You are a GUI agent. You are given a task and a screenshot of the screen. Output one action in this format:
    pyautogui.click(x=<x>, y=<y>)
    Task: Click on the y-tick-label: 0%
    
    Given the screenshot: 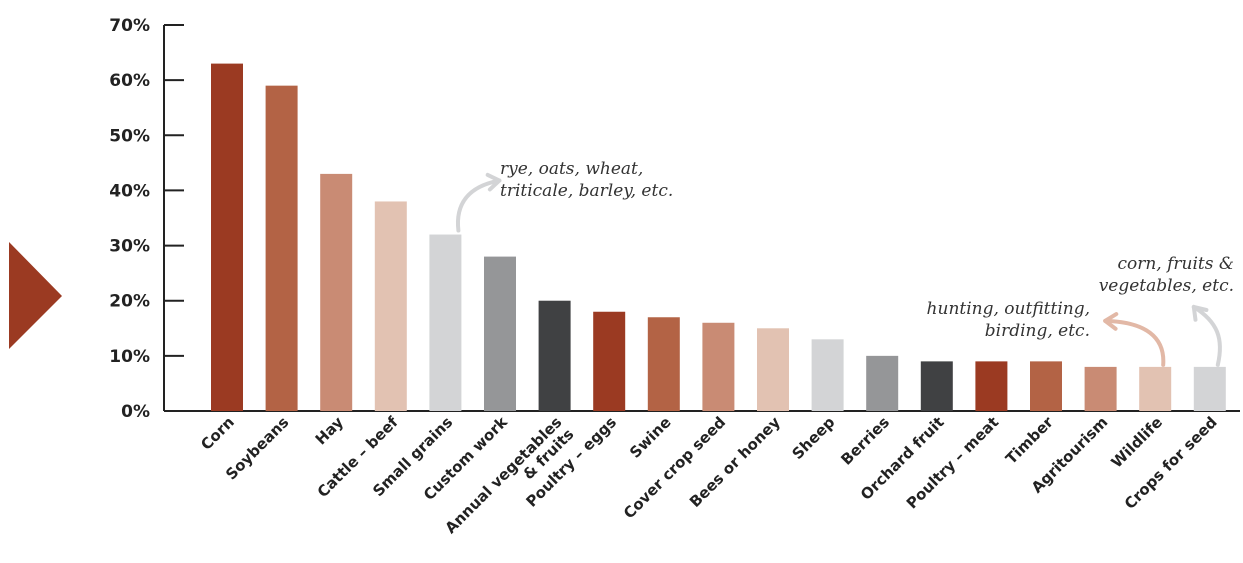 What is the action you would take?
    pyautogui.click(x=135, y=412)
    